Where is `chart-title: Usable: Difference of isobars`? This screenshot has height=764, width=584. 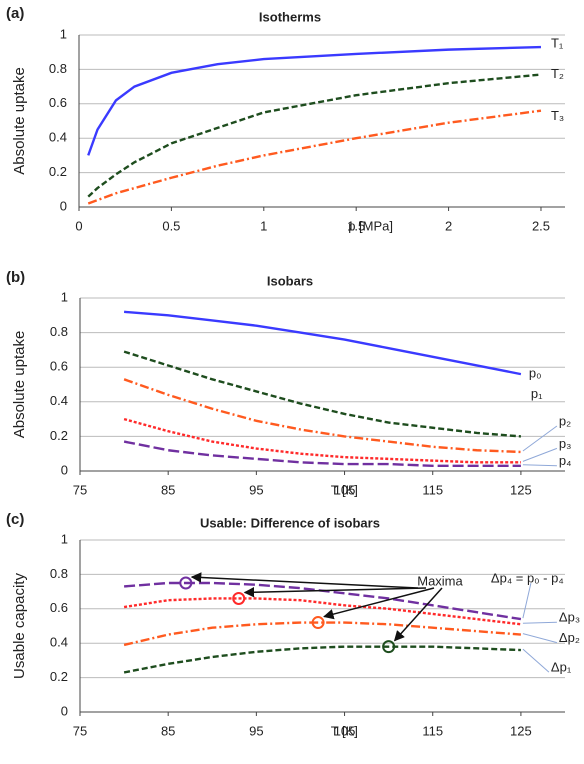
chart-title: Usable: Difference of isobars is located at coordinates (290, 522).